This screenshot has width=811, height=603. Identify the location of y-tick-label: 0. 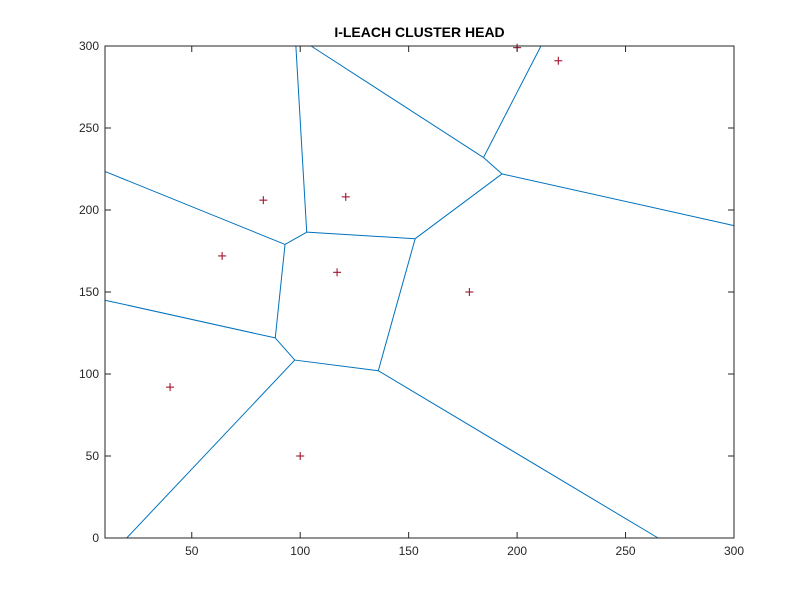
(95, 538).